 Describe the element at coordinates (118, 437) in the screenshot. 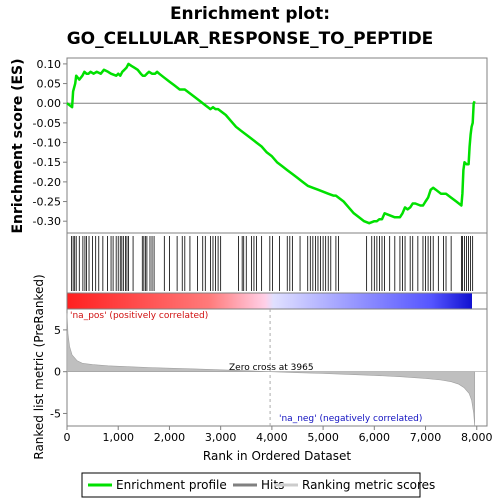

I see `metric-x-tick-label: 1,000` at that location.